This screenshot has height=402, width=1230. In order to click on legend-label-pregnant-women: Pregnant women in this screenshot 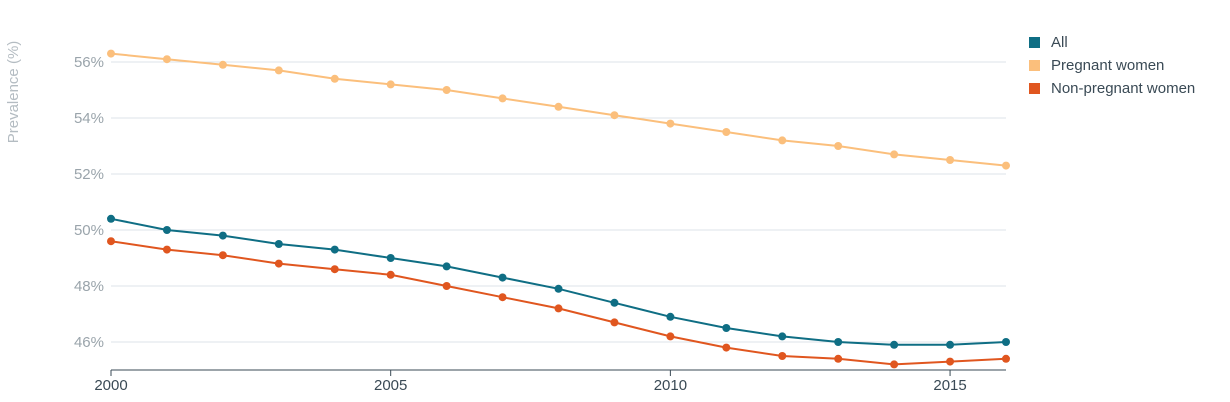, I will do `click(1107, 65)`.